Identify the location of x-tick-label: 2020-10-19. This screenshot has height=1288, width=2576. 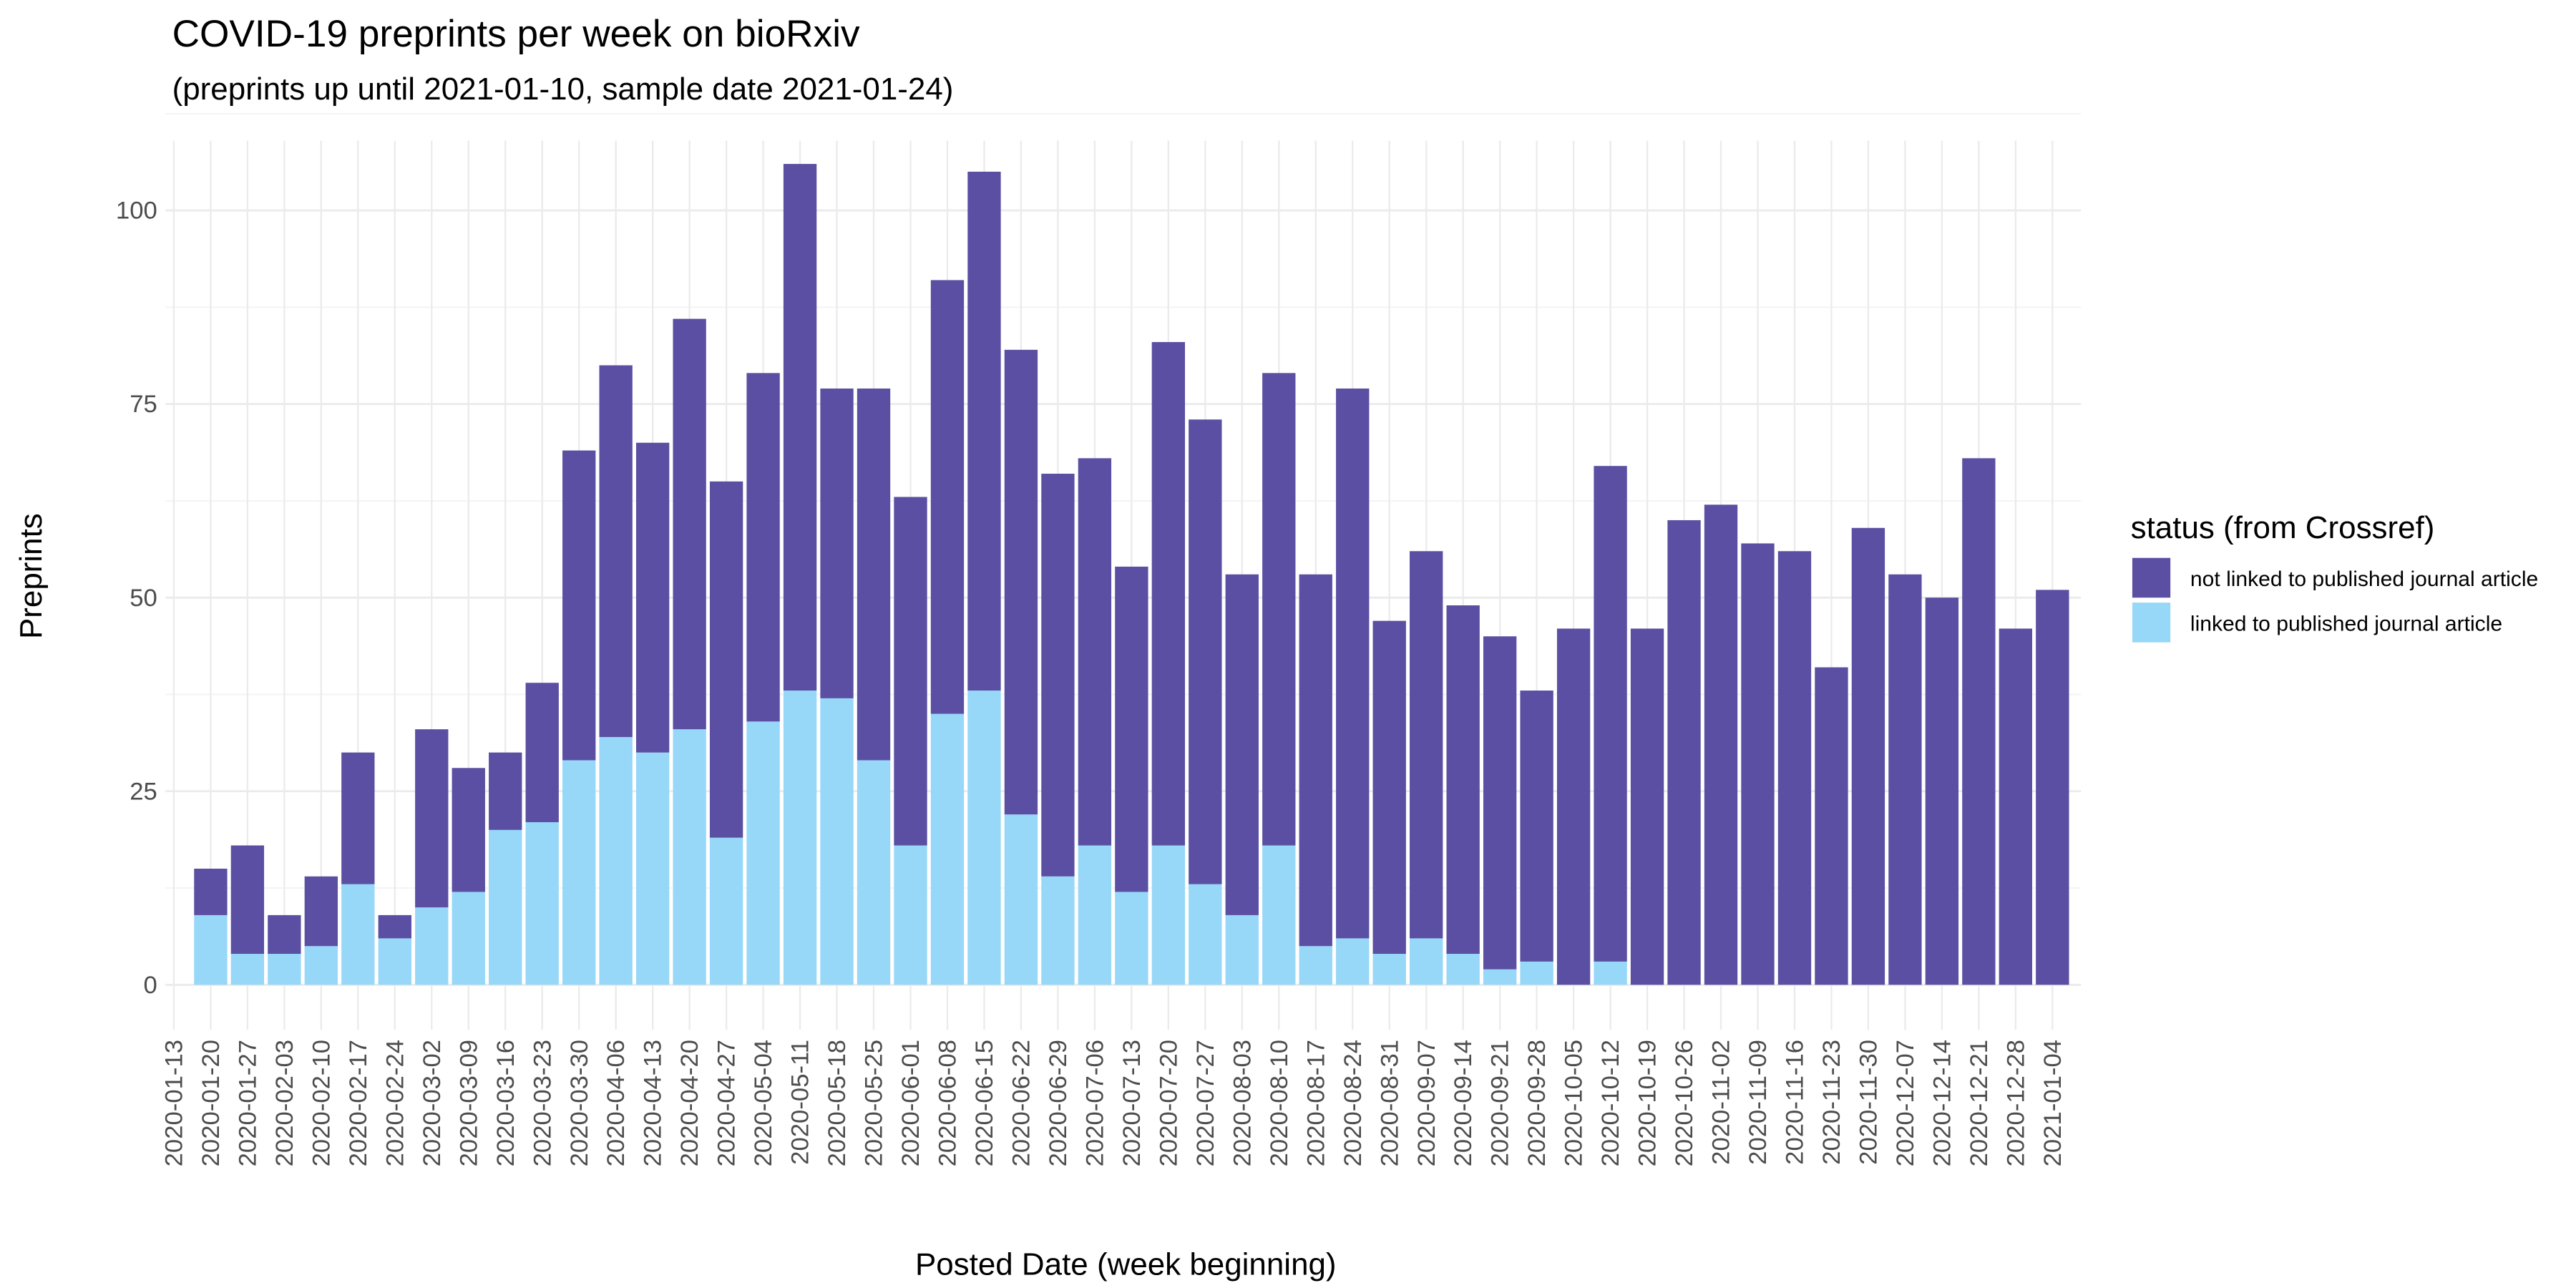
(1648, 1103).